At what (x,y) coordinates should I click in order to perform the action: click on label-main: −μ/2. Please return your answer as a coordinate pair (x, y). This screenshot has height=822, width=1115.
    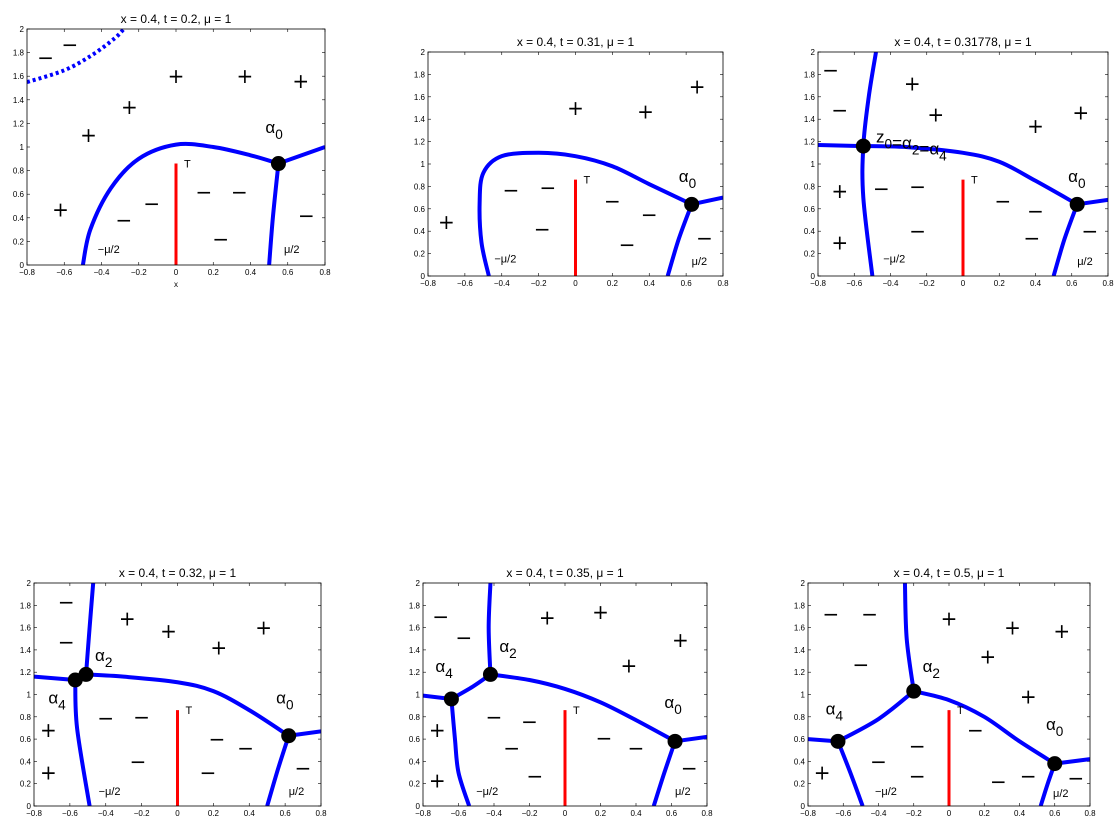
    Looking at the image, I should click on (109, 250).